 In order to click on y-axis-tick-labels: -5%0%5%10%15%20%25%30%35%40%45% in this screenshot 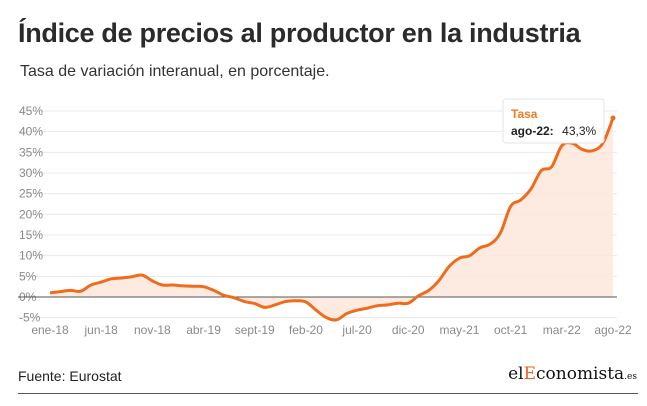, I will do `click(31, 214)`.